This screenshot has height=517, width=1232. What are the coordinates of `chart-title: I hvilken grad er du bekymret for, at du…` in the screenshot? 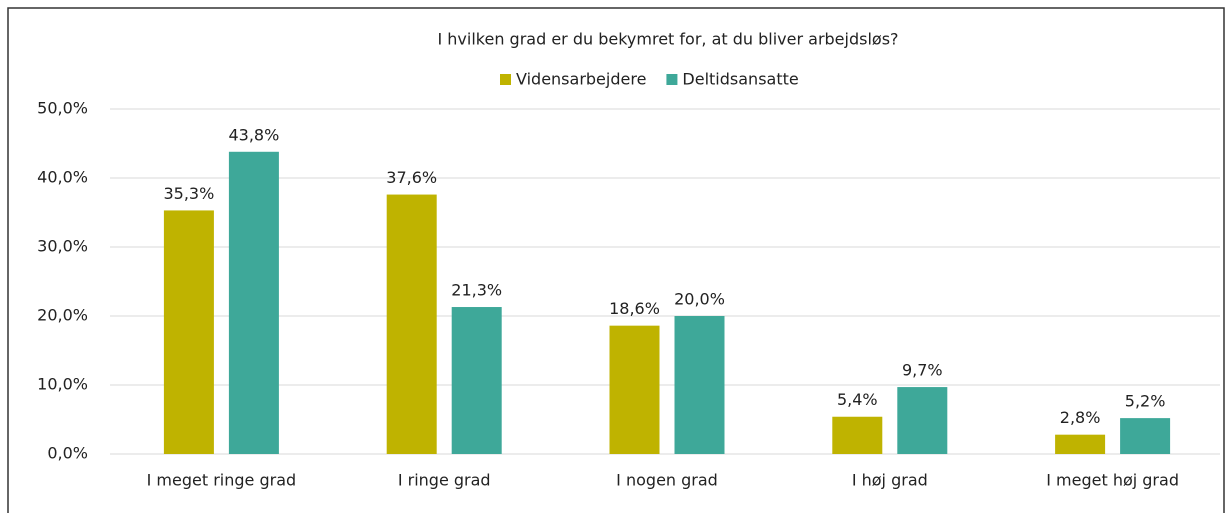 It's located at (667, 39).